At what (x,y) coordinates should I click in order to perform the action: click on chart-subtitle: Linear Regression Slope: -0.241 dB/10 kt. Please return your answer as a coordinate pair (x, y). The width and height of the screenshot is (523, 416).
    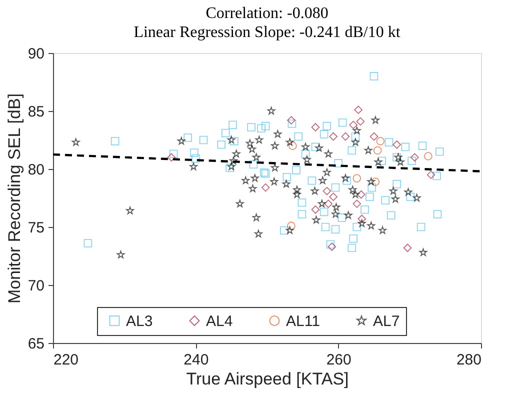
    Looking at the image, I should click on (267, 32).